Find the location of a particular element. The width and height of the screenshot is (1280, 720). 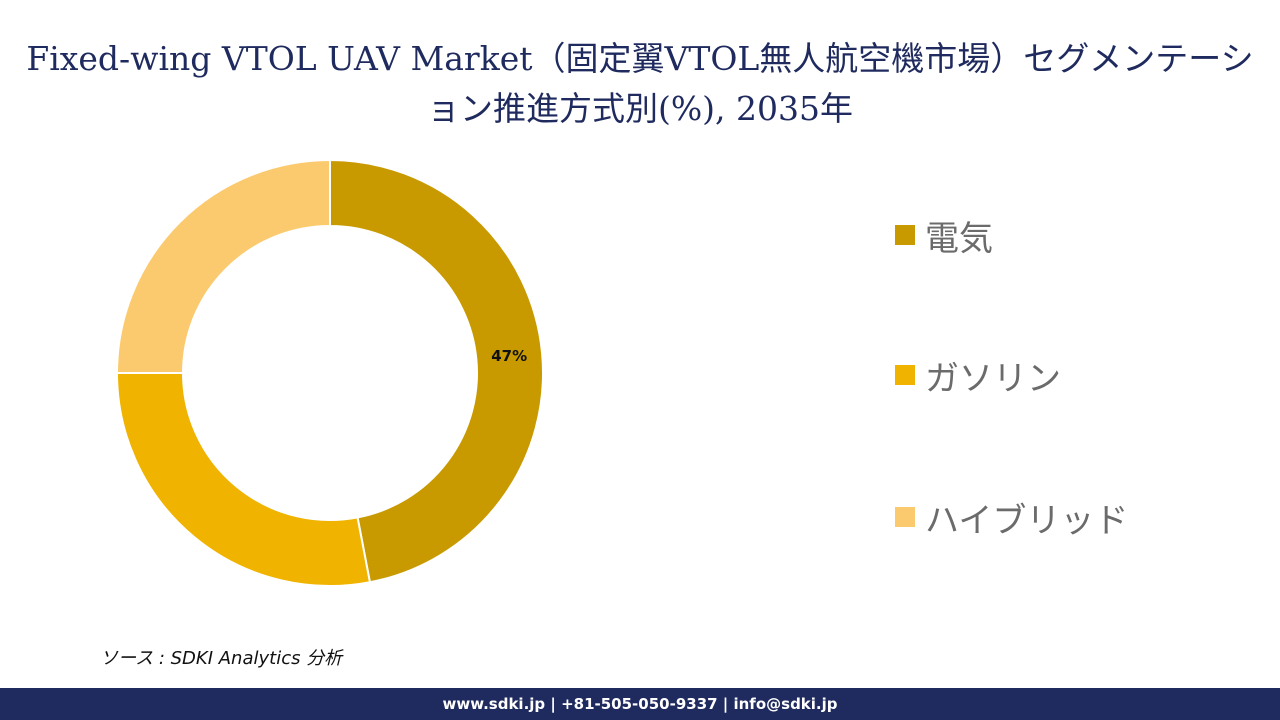

legend-item-hybrid: ハイブリッド is located at coordinates (1011, 517).